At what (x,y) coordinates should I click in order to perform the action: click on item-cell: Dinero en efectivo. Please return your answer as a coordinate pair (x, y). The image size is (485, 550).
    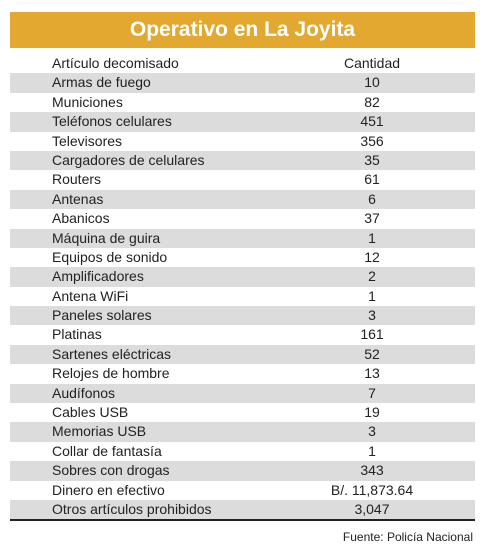
    Looking at the image, I should click on (108, 489).